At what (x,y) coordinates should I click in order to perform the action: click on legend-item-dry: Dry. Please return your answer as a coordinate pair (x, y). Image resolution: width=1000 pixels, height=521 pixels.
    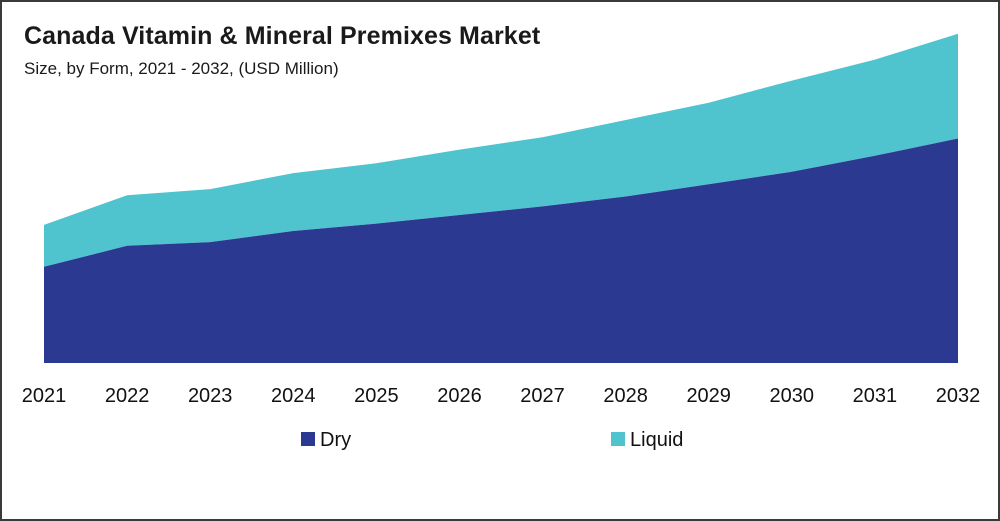
    Looking at the image, I should click on (326, 440).